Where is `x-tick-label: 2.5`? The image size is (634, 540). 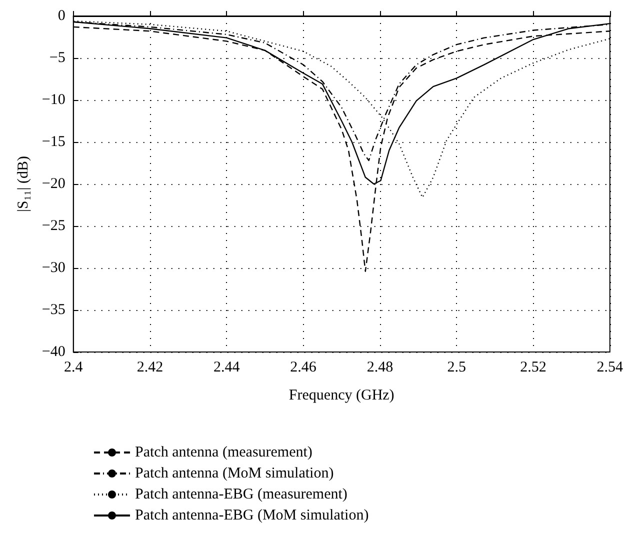
x-tick-label: 2.5 is located at coordinates (456, 368).